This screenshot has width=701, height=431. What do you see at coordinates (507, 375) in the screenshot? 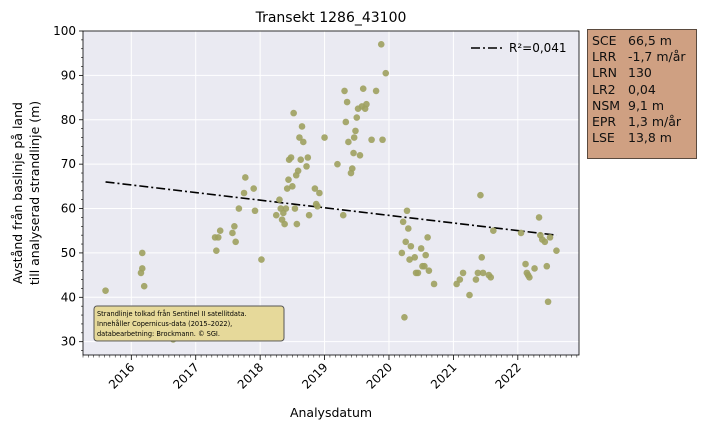
I see `x-tick-label: 2022` at bounding box center [507, 375].